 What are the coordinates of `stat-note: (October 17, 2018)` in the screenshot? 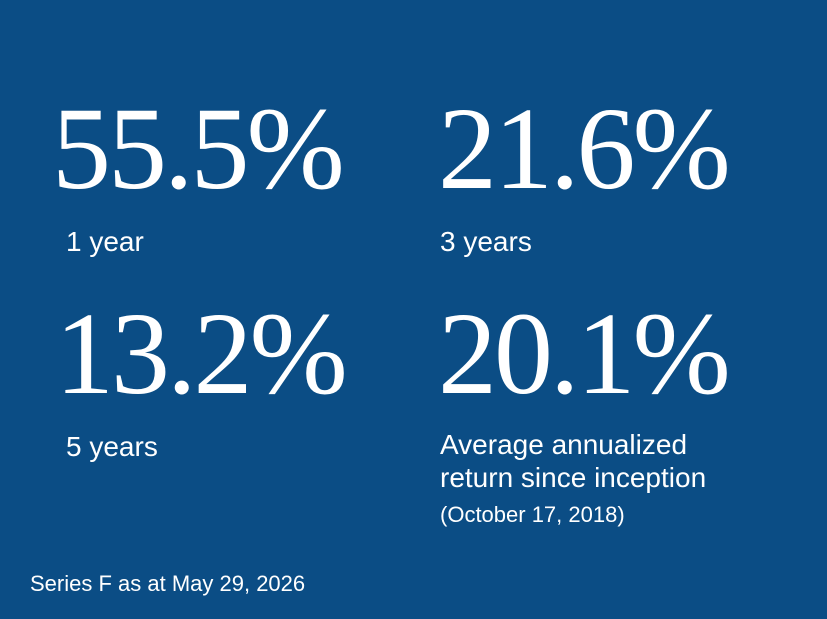 It's located at (532, 514).